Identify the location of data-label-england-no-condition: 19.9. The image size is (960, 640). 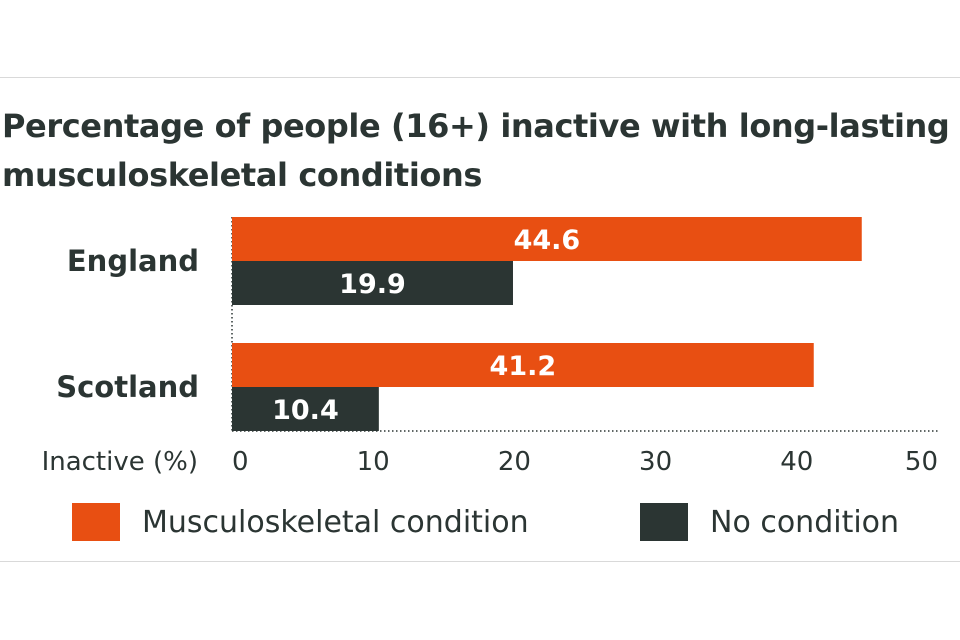
(372, 284).